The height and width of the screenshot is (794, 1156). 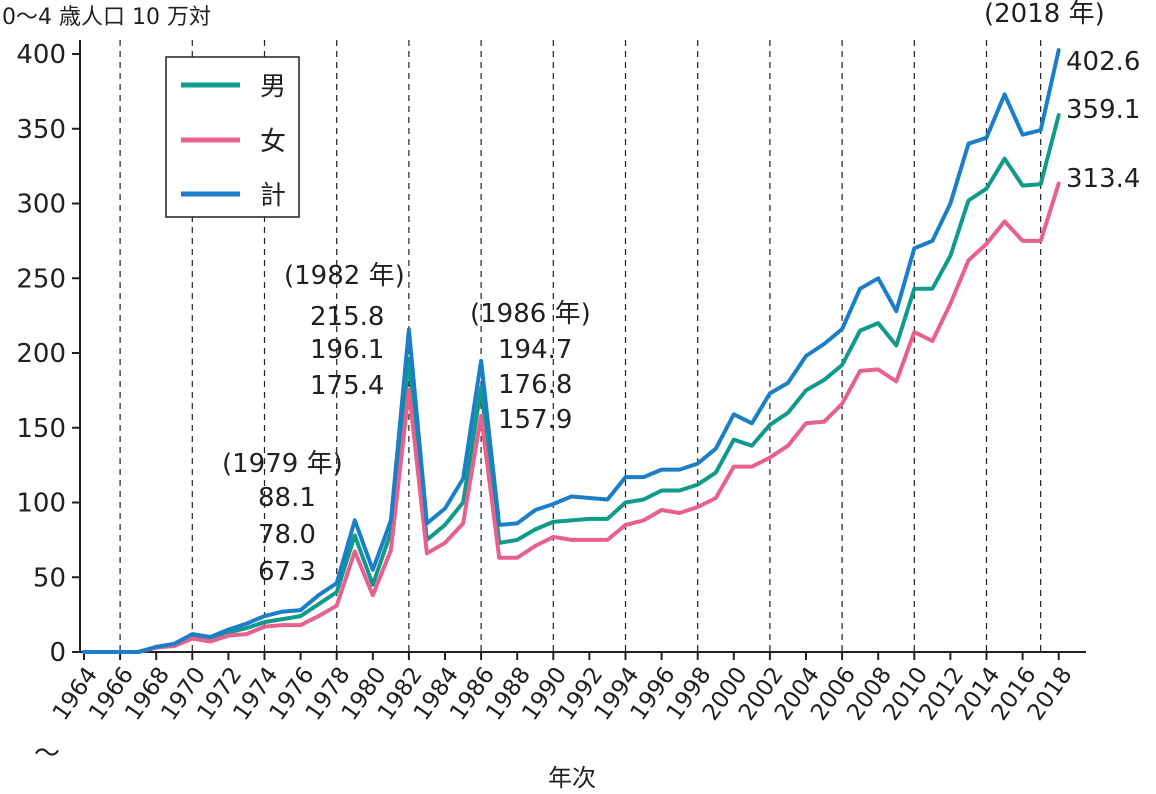 What do you see at coordinates (282, 464) in the screenshot?
I see `annotation-1979-label: (1979 年)` at bounding box center [282, 464].